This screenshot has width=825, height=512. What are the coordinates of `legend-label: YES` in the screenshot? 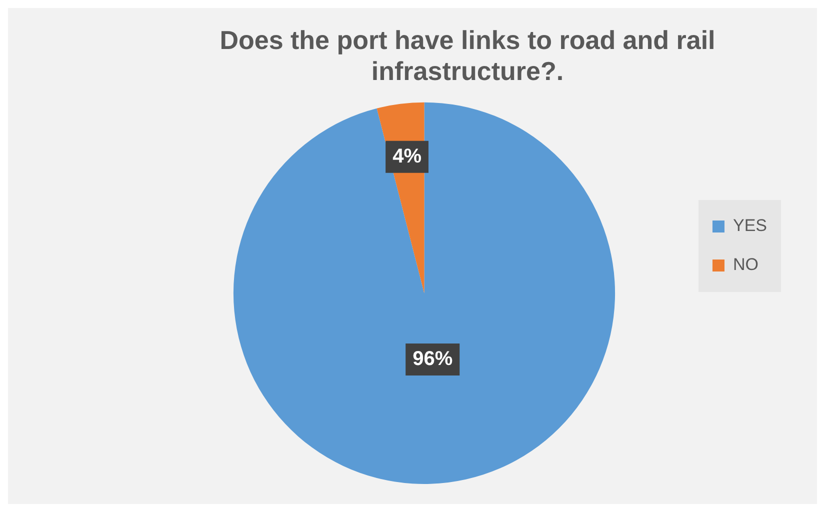 It's located at (750, 226).